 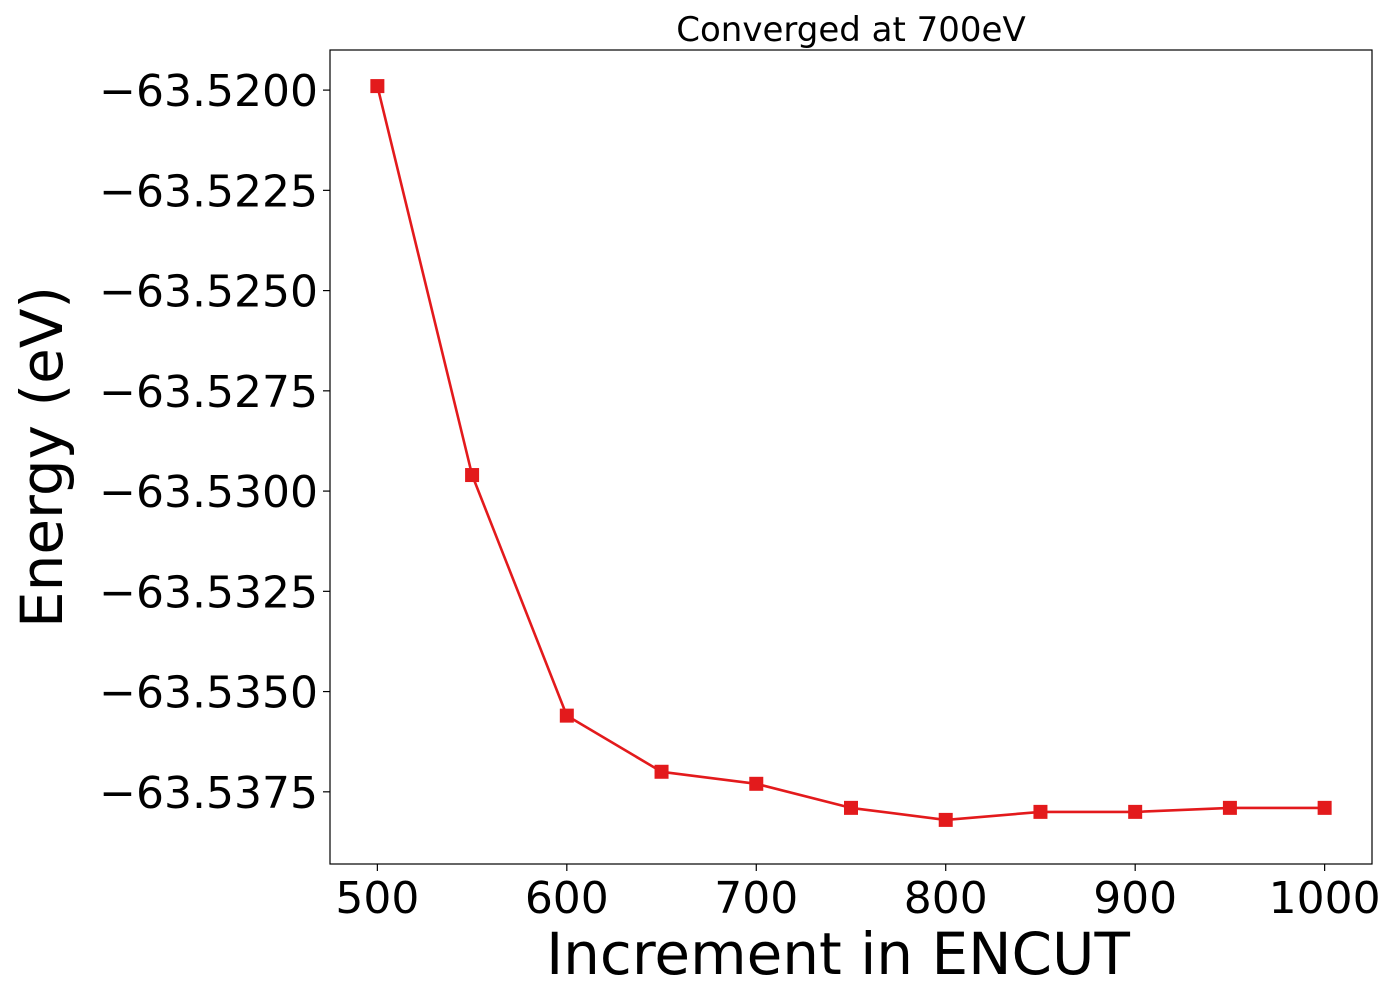 What do you see at coordinates (208, 292) in the screenshot?
I see `y-tick-label: −63.5250` at bounding box center [208, 292].